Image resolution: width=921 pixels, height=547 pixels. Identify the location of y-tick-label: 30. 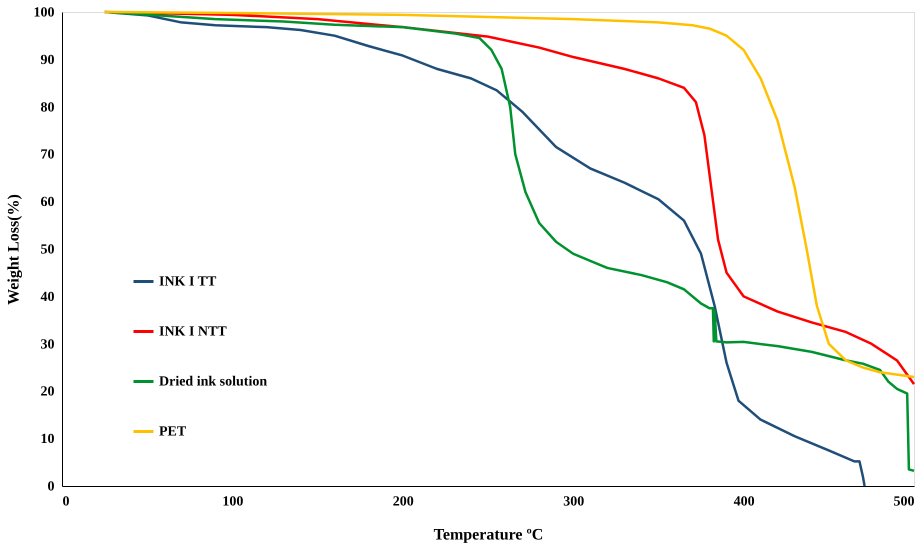
(47, 344).